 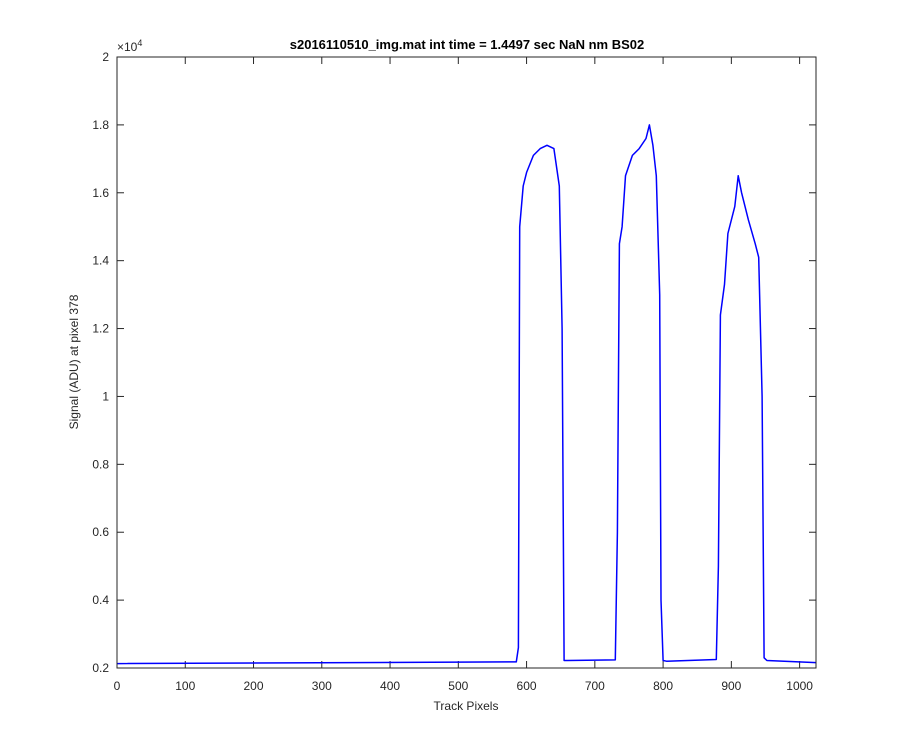 I want to click on y-tick-label: 1.4, so click(x=100, y=261).